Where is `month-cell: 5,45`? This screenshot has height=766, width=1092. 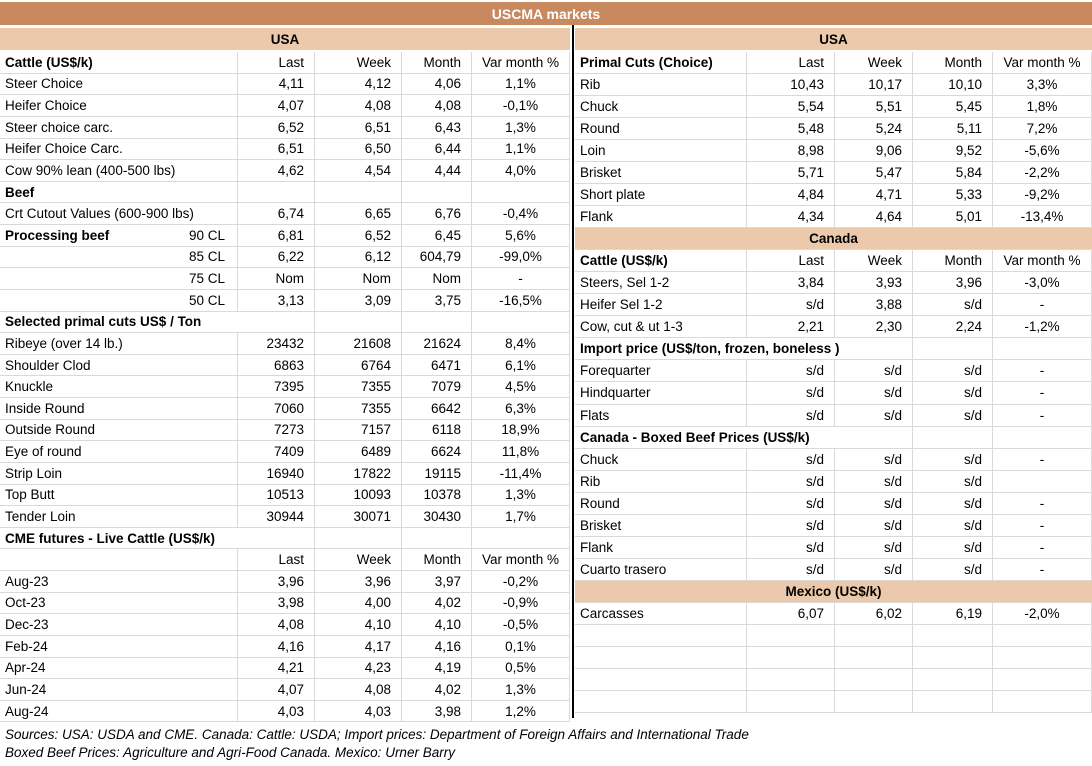 month-cell: 5,45 is located at coordinates (953, 107).